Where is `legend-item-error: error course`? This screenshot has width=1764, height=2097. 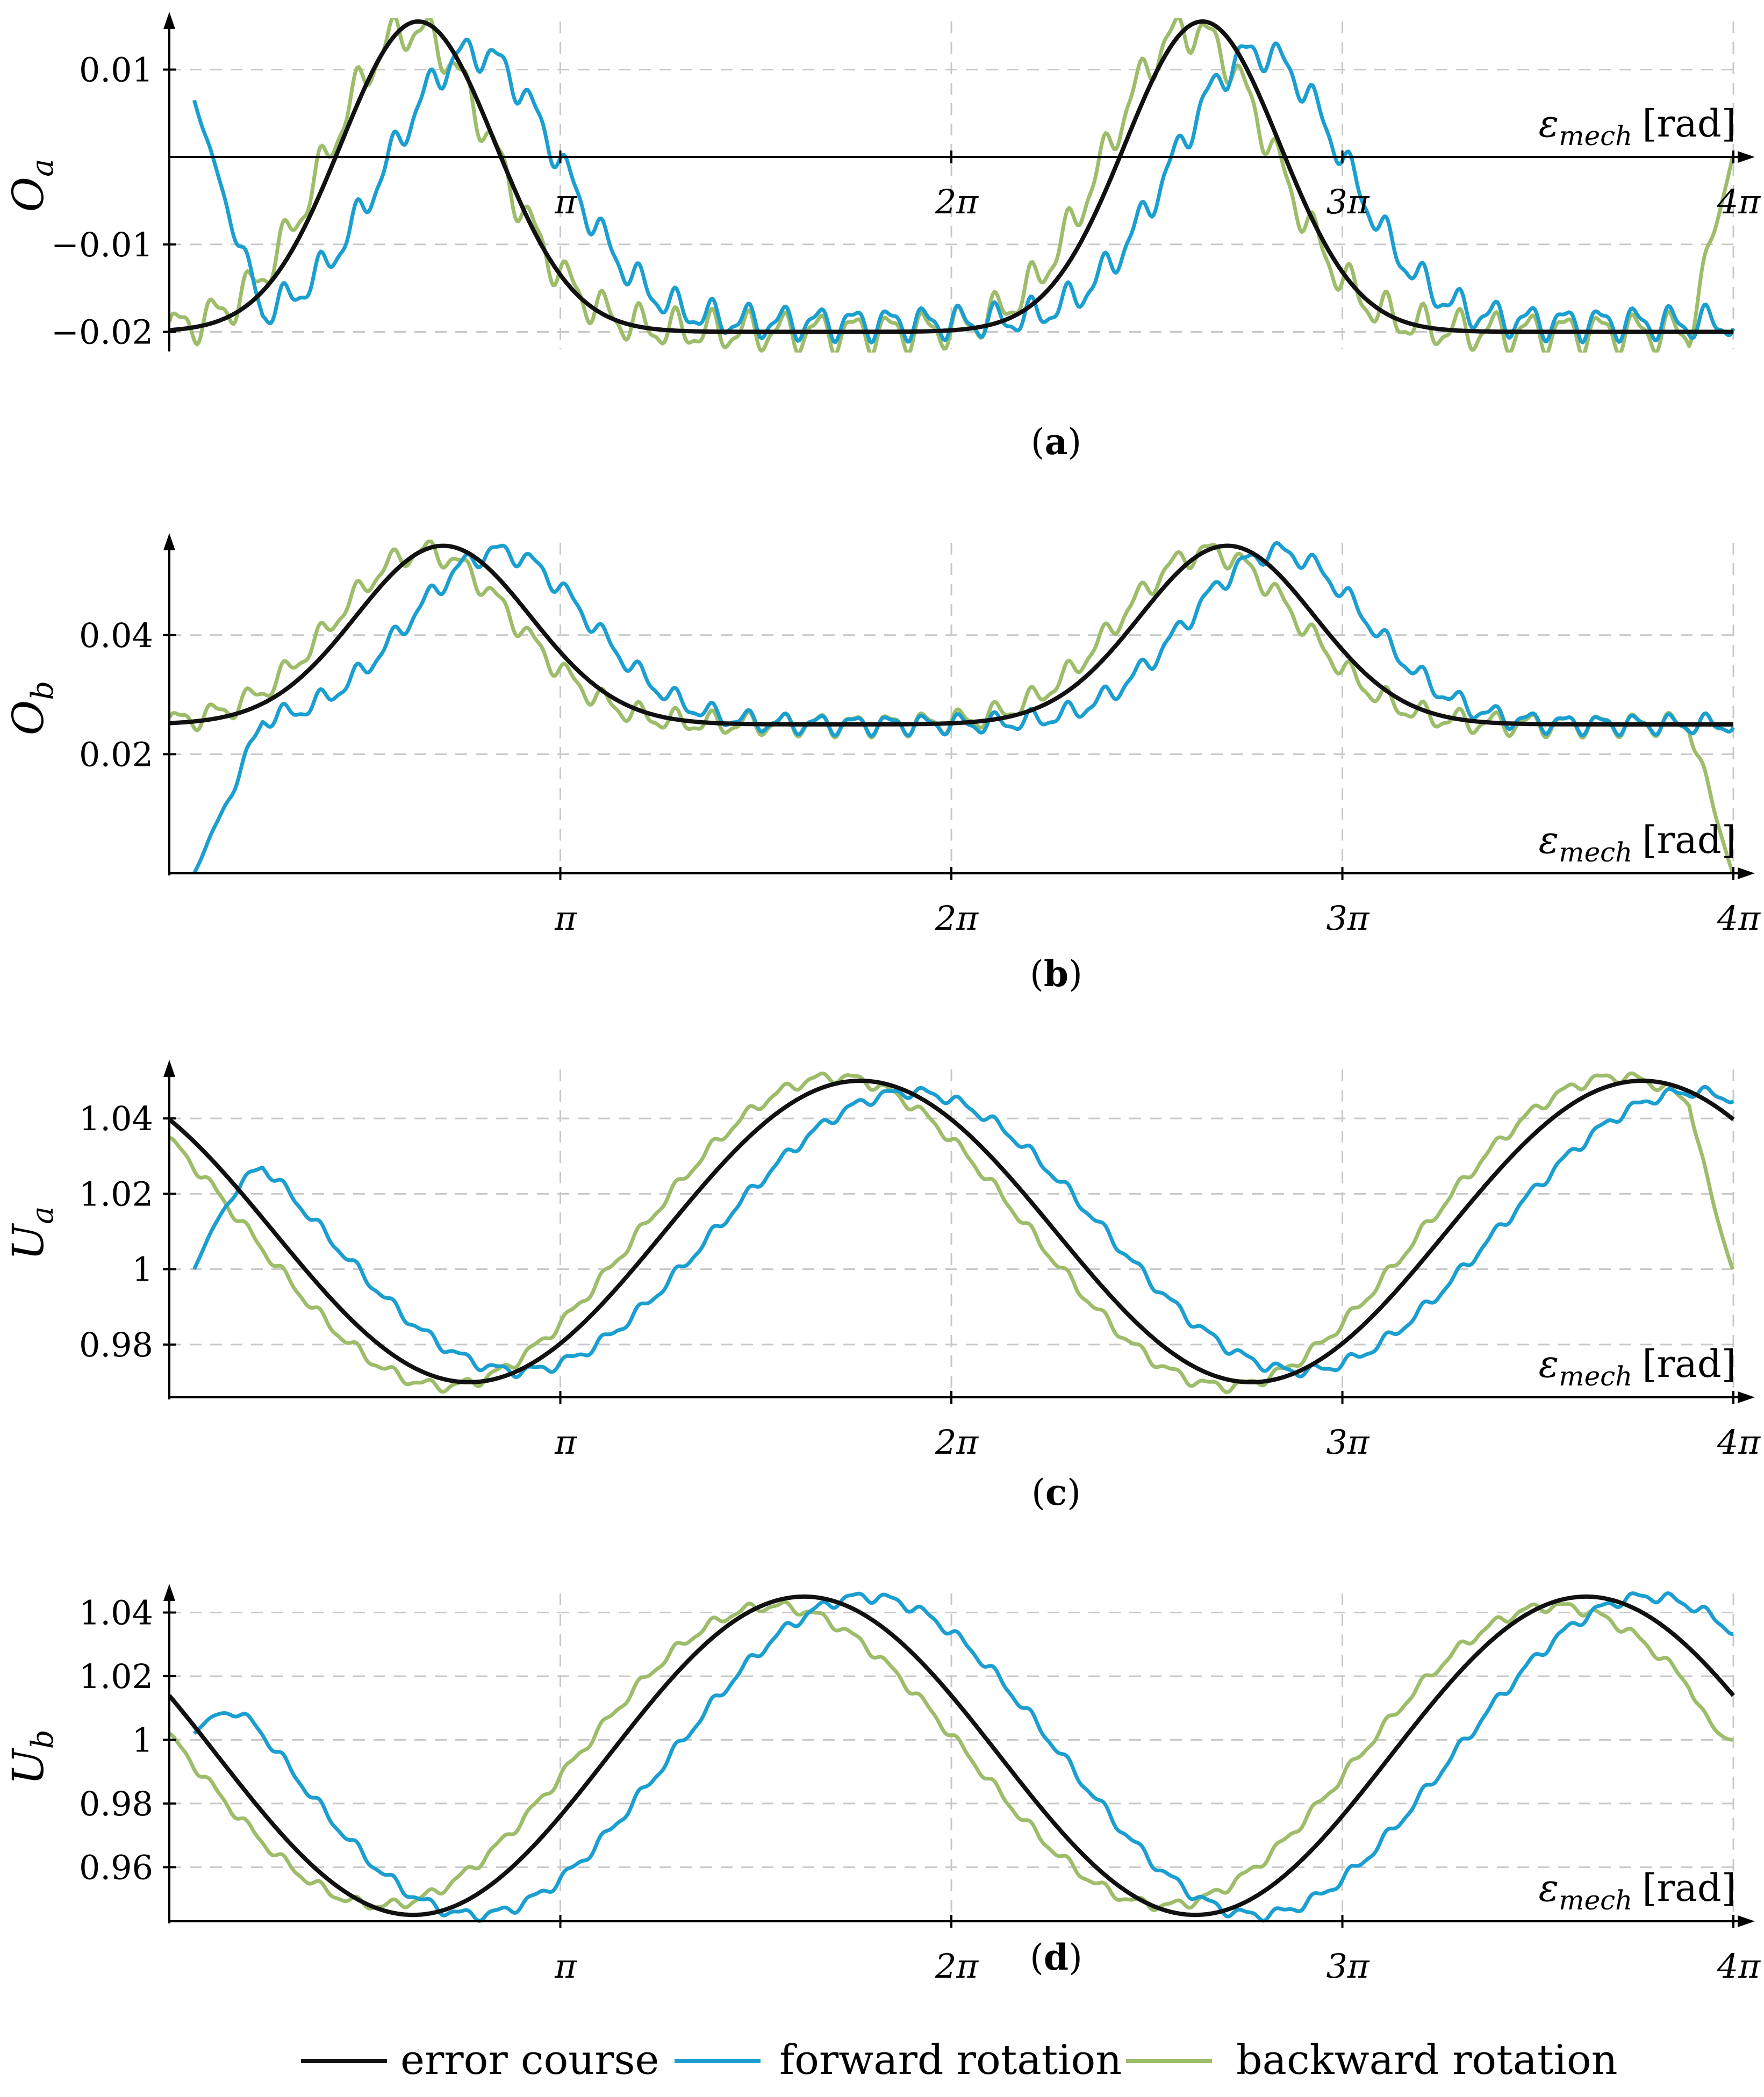 legend-item-error: error course is located at coordinates (480, 2060).